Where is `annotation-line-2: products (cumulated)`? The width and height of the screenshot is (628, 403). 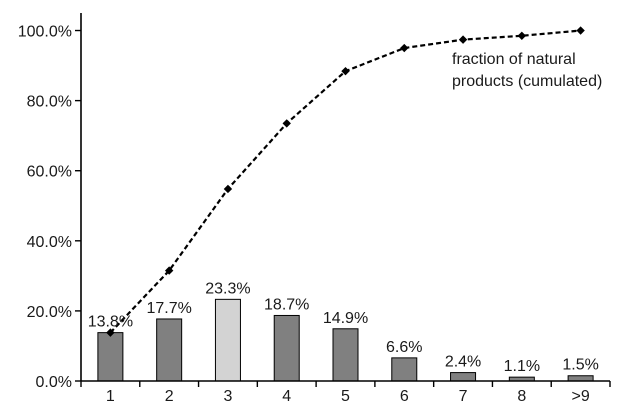 annotation-line-2: products (cumulated) is located at coordinates (527, 81).